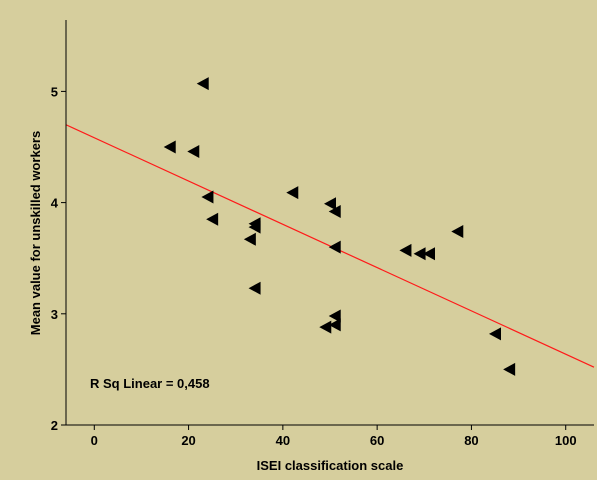  What do you see at coordinates (54, 314) in the screenshot?
I see `y-tick-label-3: 3` at bounding box center [54, 314].